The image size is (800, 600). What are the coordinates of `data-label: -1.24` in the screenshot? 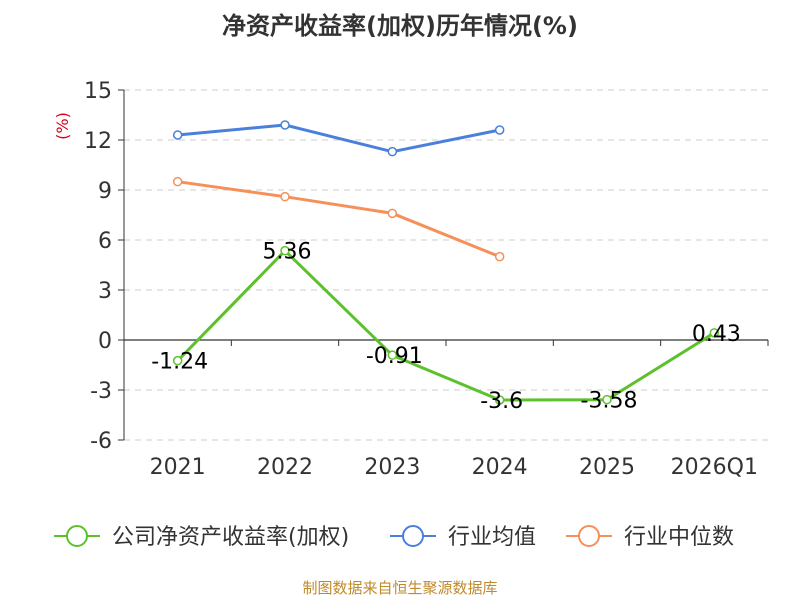 It's located at (179, 362).